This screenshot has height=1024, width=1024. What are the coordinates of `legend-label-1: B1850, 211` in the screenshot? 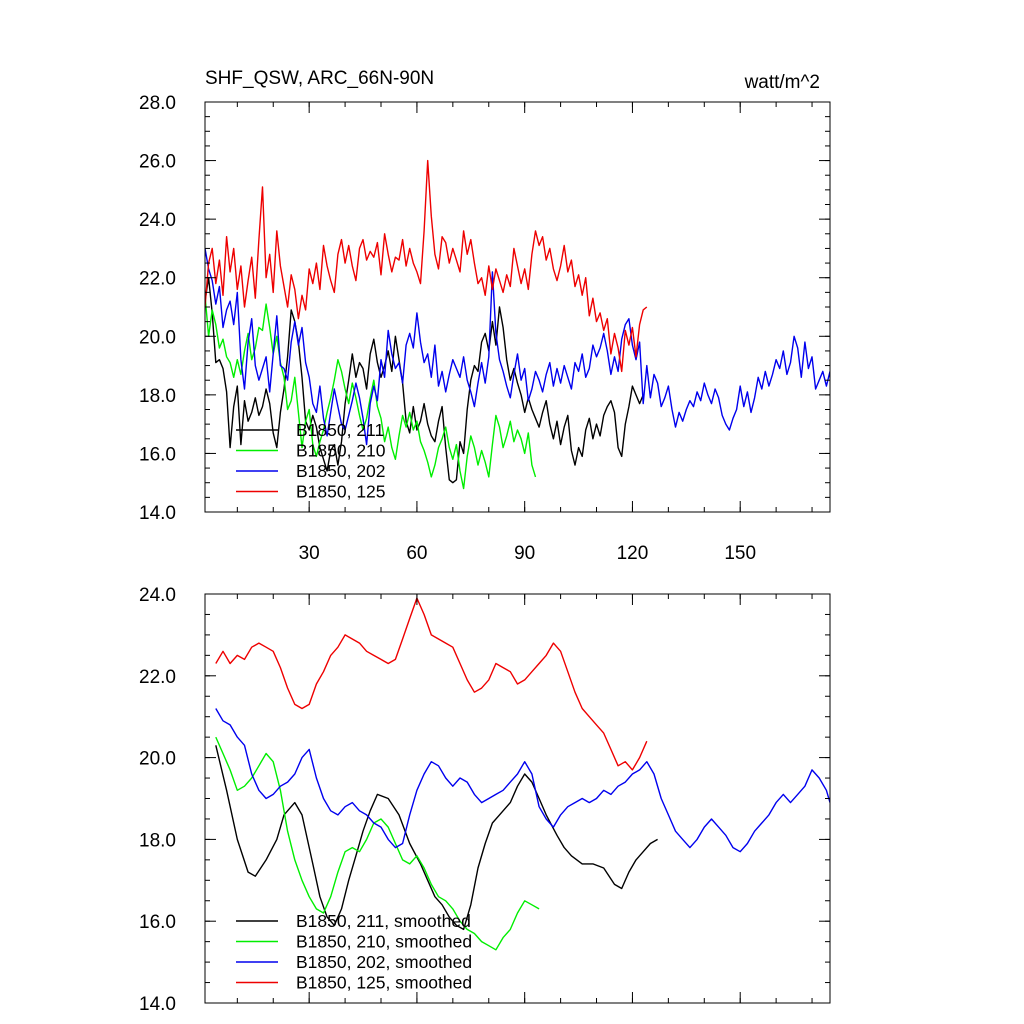 It's located at (340, 430).